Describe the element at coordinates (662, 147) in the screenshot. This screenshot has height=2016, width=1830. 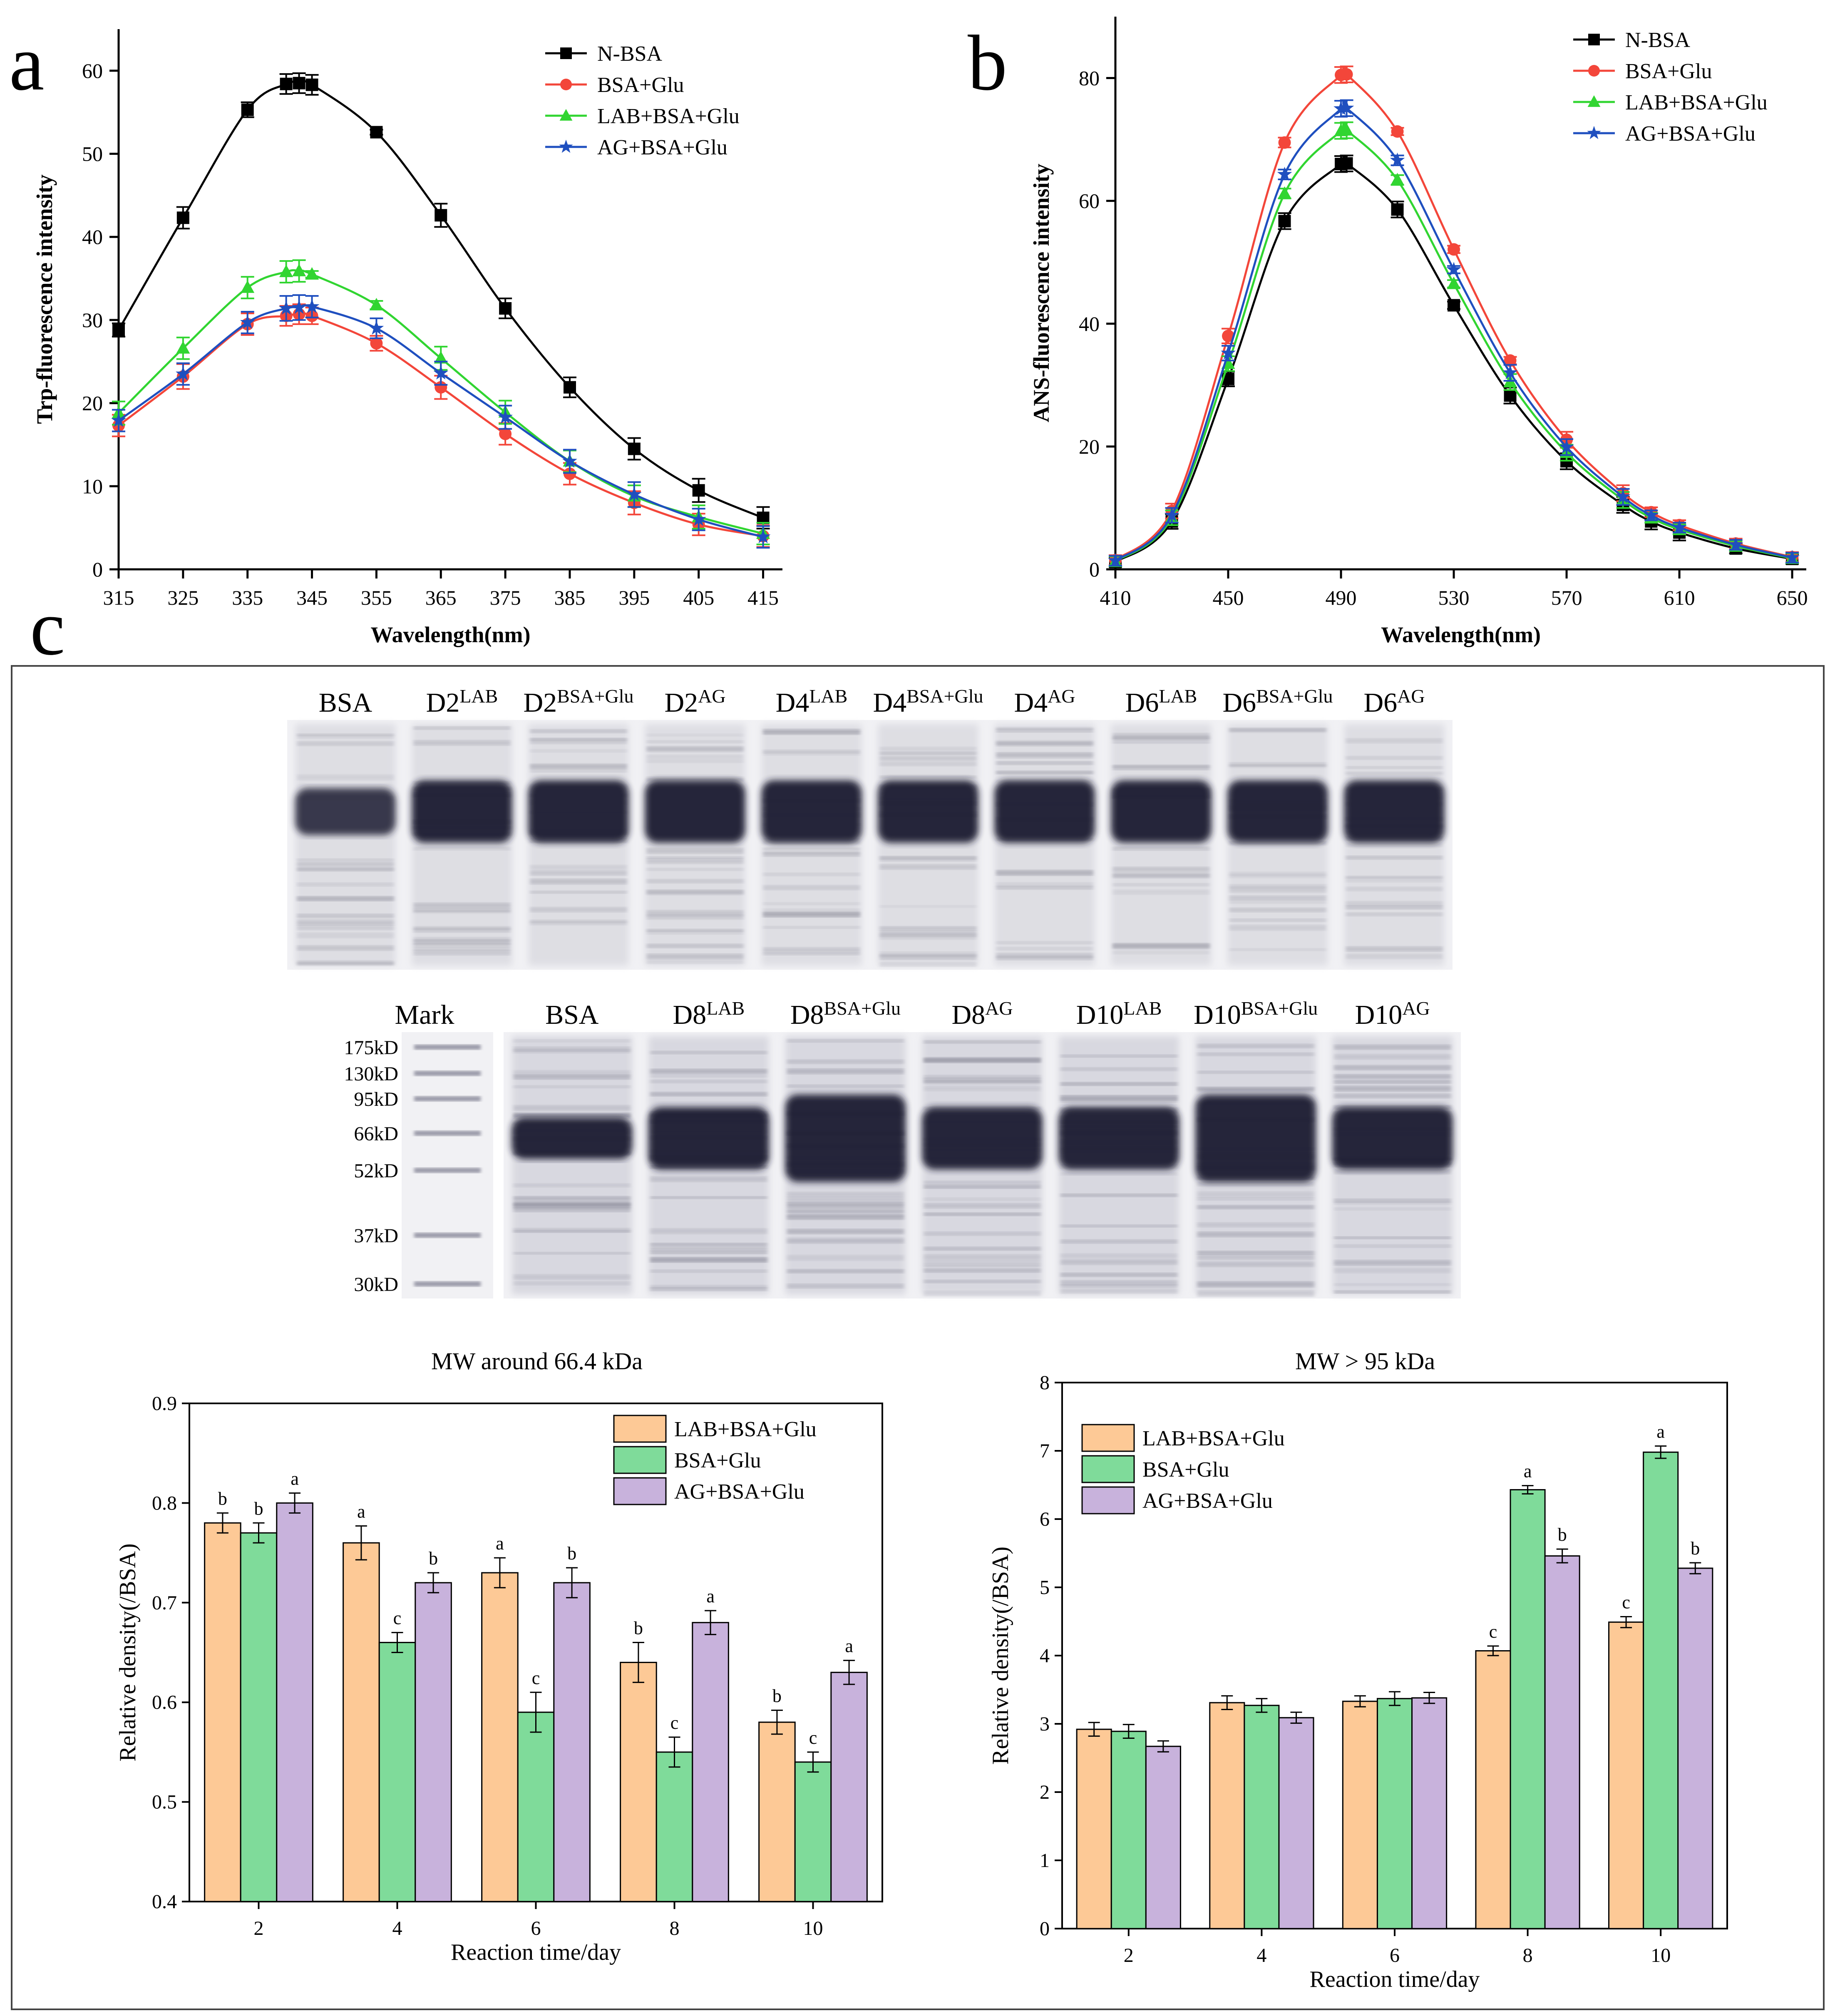
I see `legend-label: AG+BSA+Glu` at that location.